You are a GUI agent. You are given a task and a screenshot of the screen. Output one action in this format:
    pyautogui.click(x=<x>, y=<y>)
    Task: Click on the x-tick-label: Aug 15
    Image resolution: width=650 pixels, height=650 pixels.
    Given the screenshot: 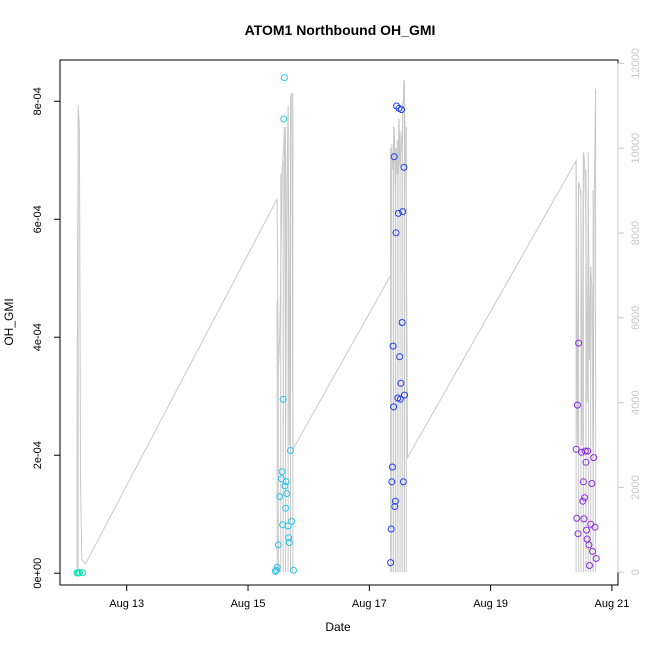 What is the action you would take?
    pyautogui.click(x=248, y=604)
    